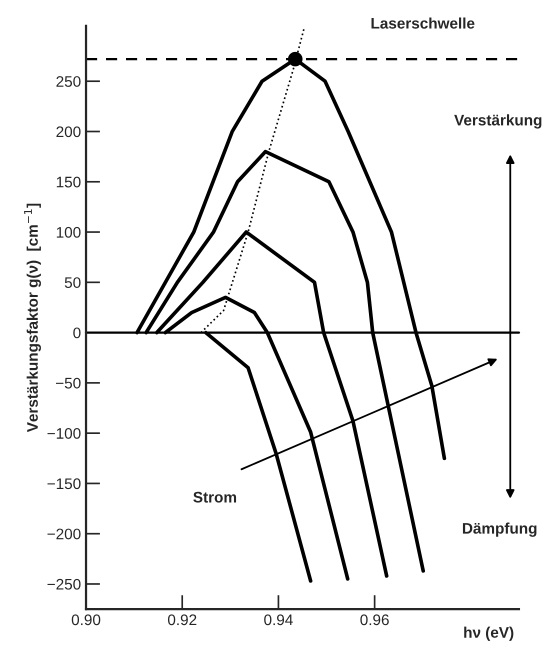 The width and height of the screenshot is (555, 648). Describe the element at coordinates (72, 282) in the screenshot. I see `y-tick-label: 50` at that location.